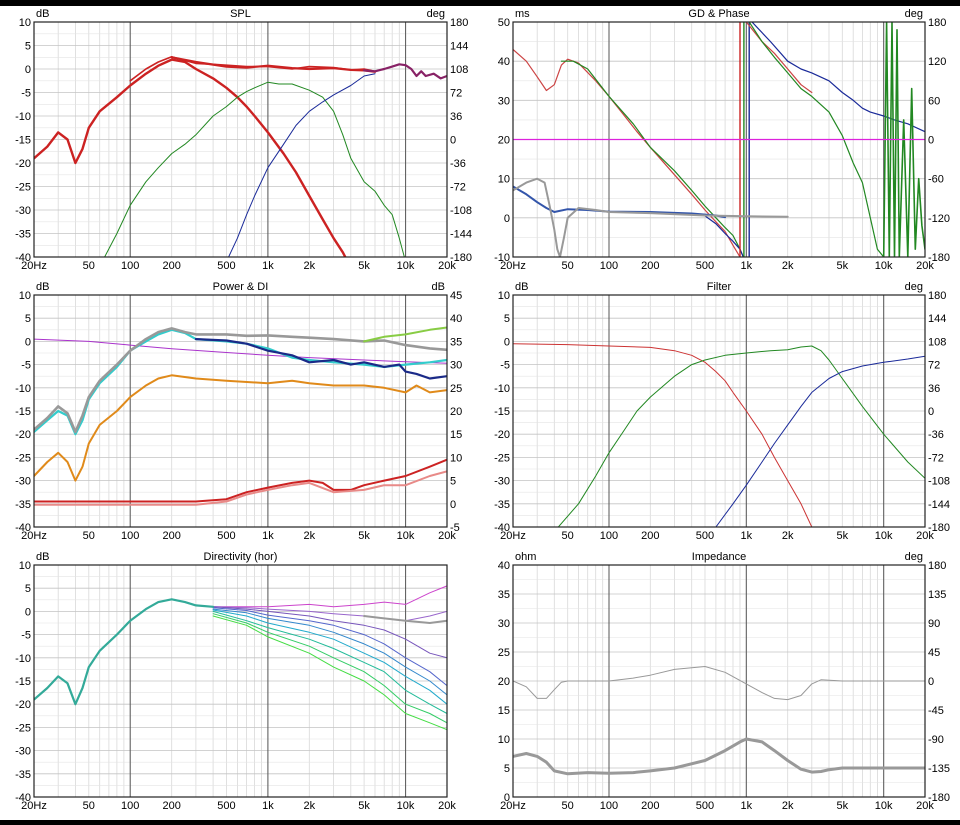 Image resolution: width=960 pixels, height=825 pixels. Describe the element at coordinates (456, 117) in the screenshot. I see `y2-tick-label: 36` at that location.